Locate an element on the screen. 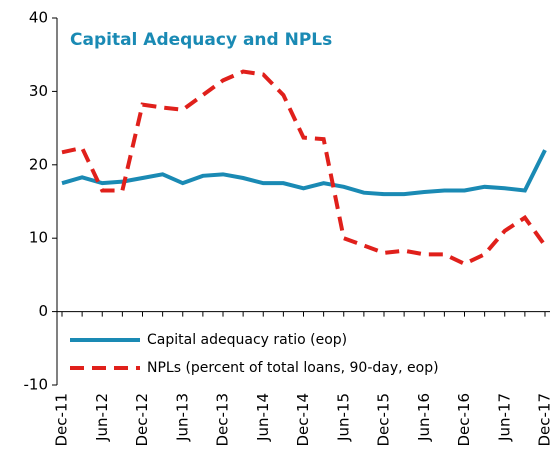  x-tick-label: Dec-17 is located at coordinates (545, 420).